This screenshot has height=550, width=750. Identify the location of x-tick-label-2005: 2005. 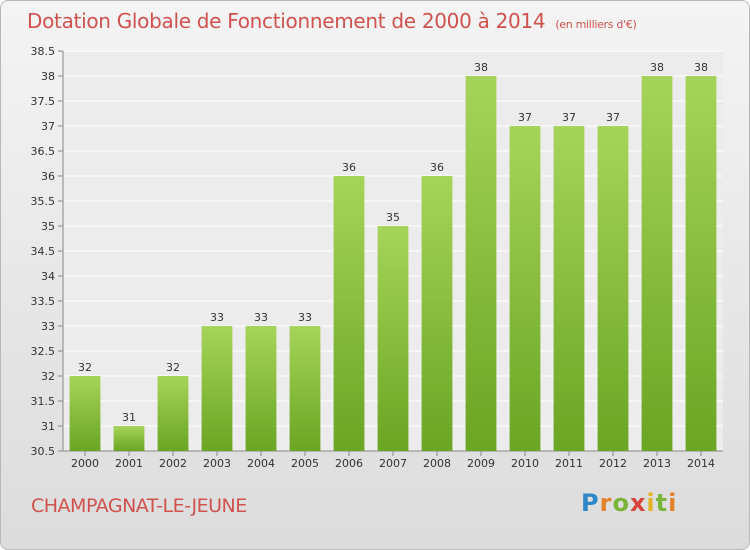
(305, 463).